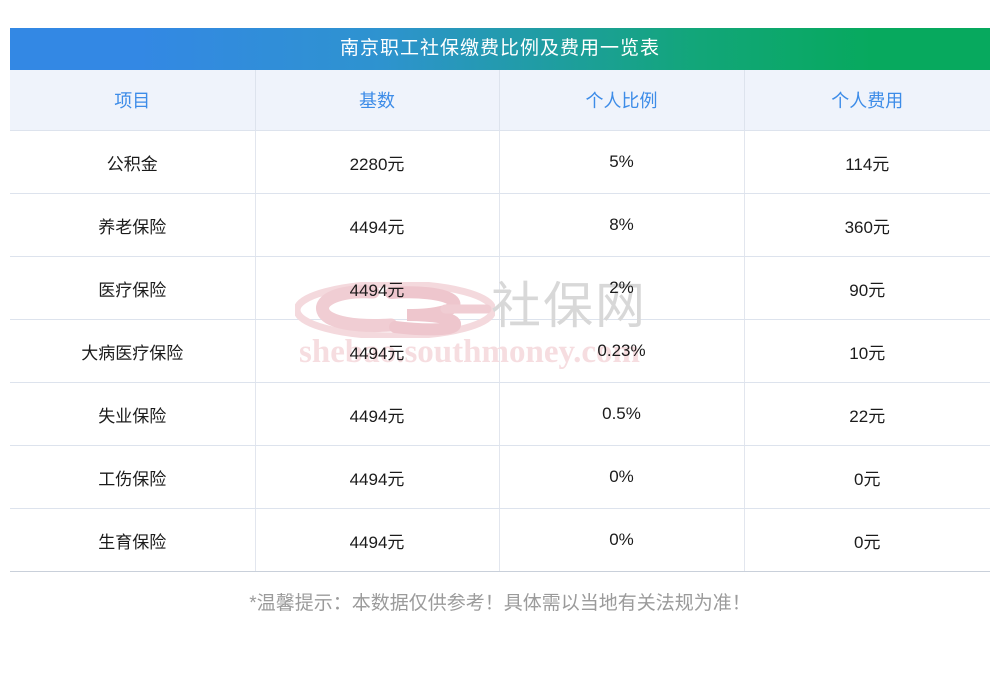 This screenshot has height=673, width=1000. I want to click on cell-fee: 114元, so click(867, 162).